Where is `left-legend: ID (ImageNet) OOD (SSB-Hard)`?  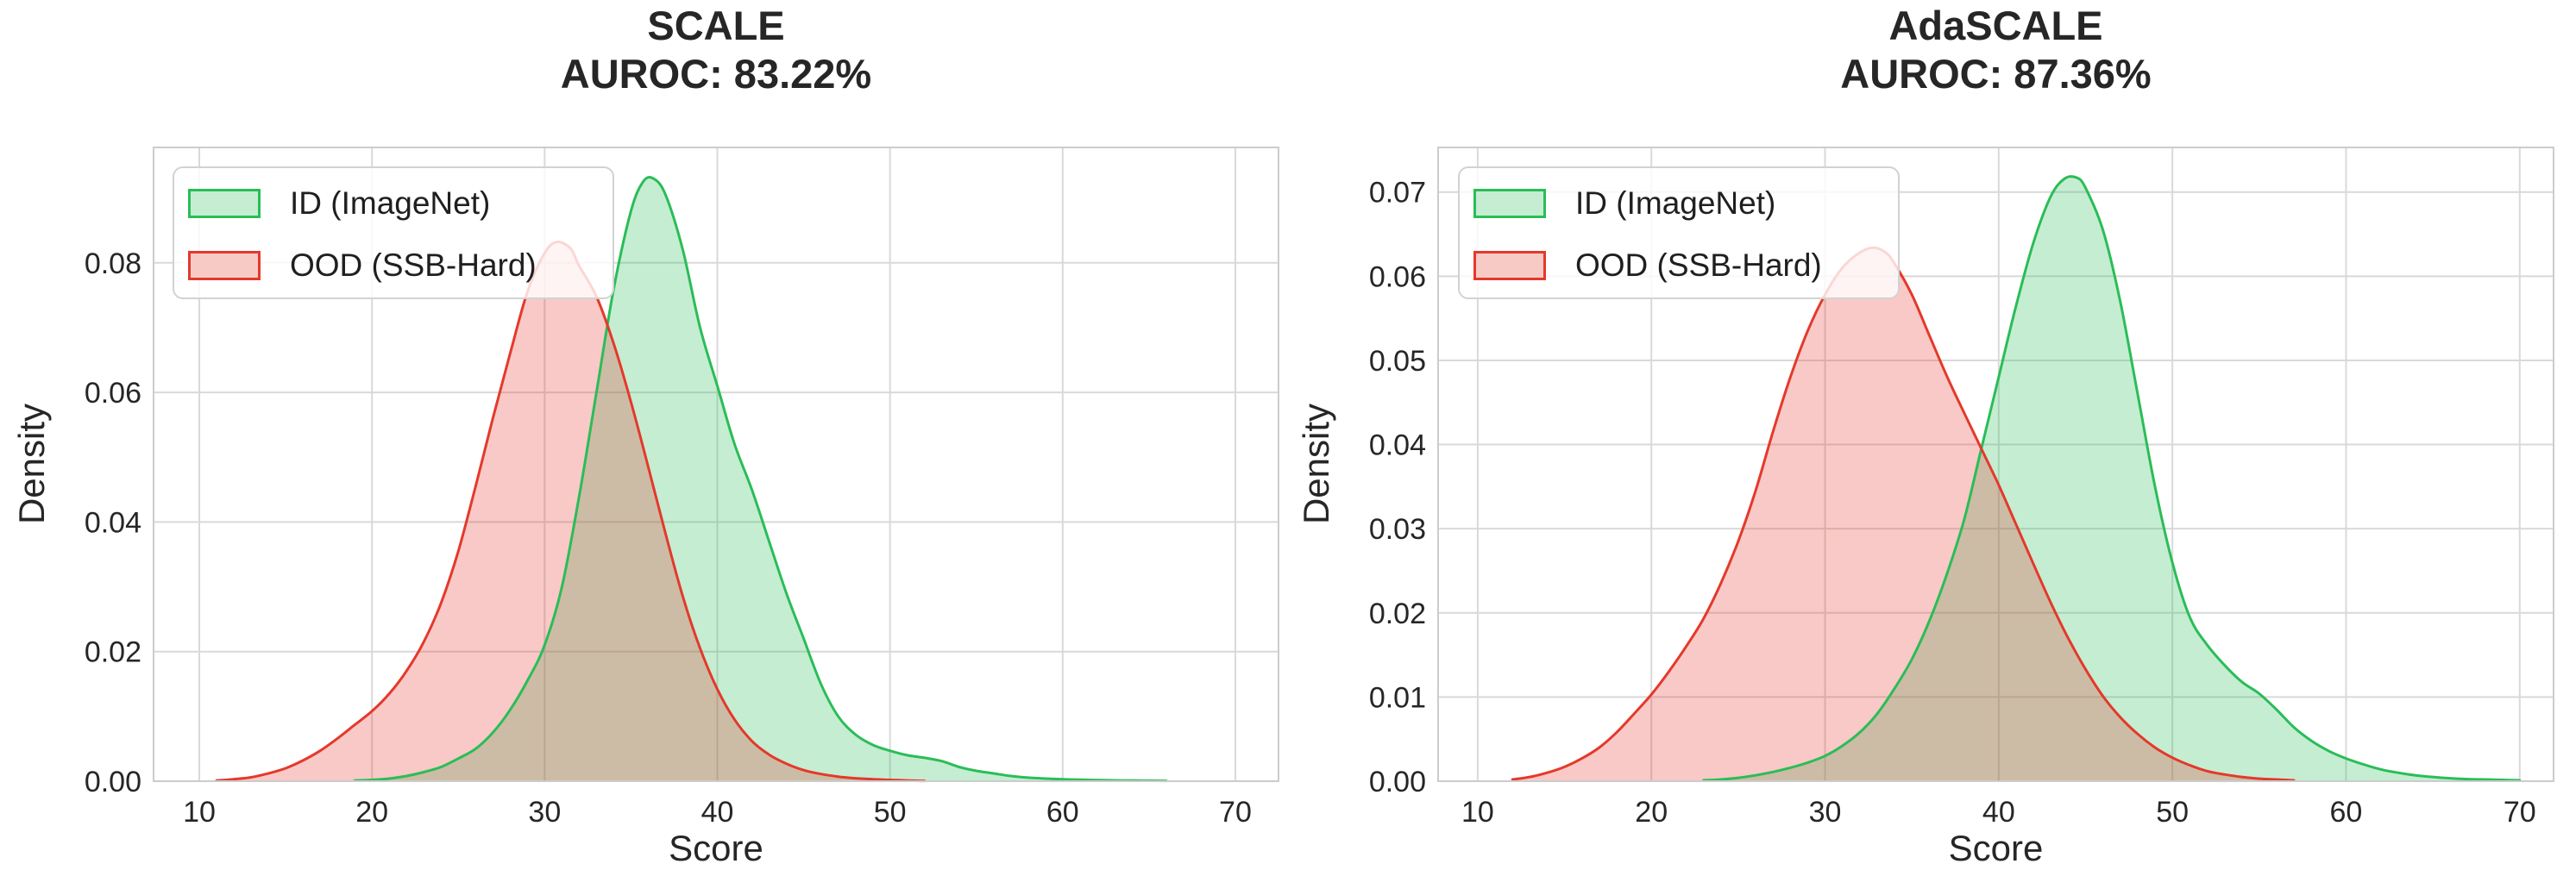 left-legend: ID (ImageNet) OOD (SSB-Hard) is located at coordinates (393, 232).